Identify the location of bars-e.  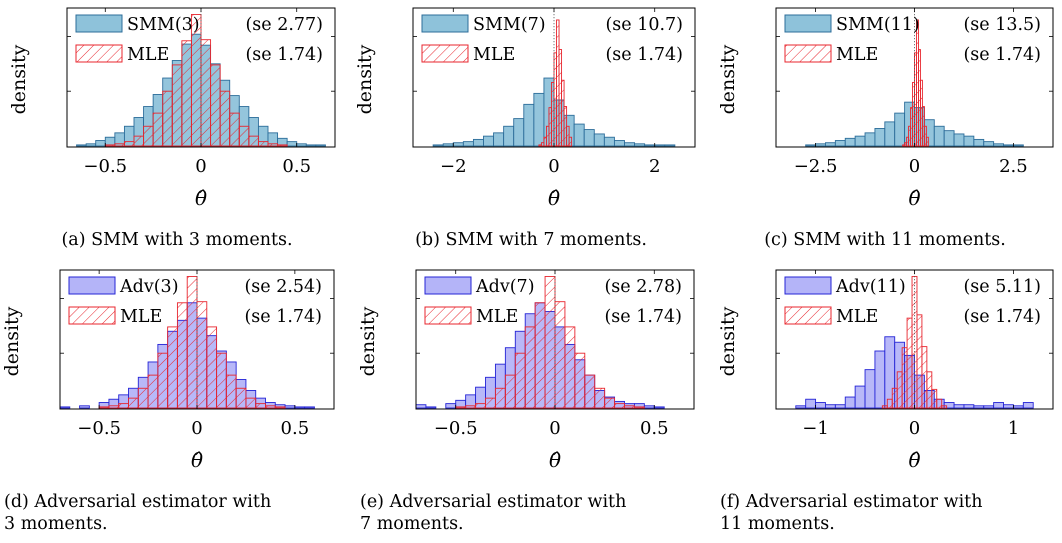
(540, 342).